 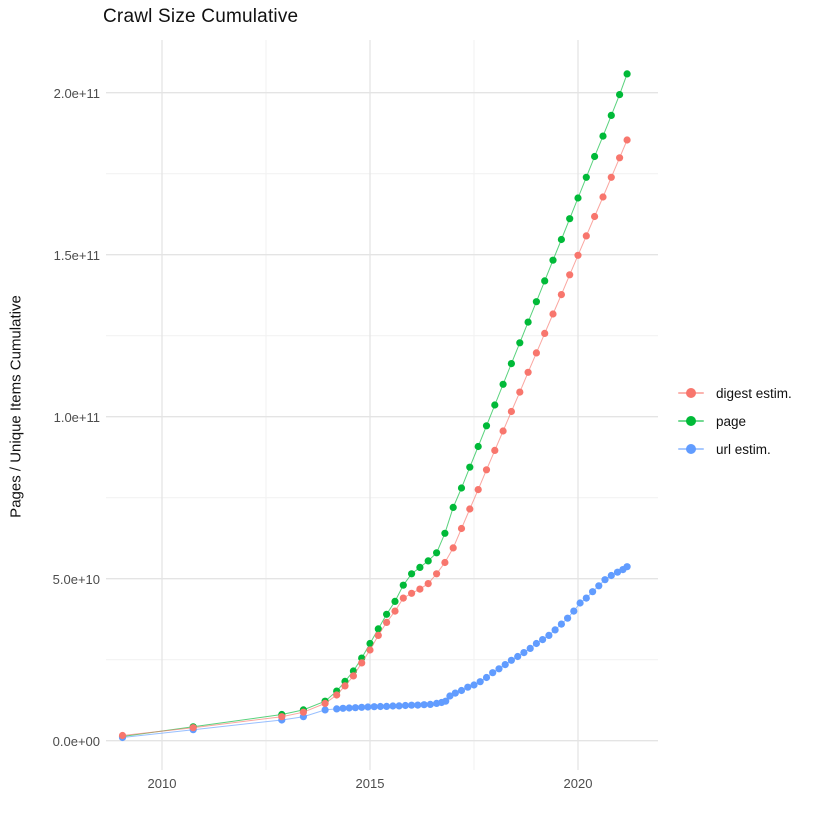 I want to click on y-tick-label: 0.0e+00, so click(x=76, y=741).